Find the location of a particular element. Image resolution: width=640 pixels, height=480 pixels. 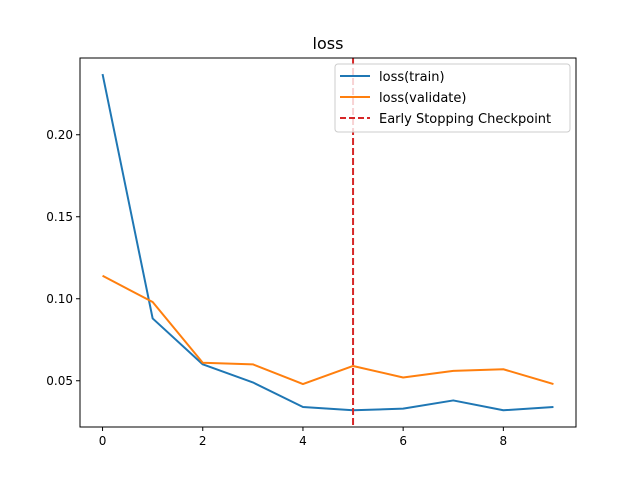

x-tick-label: 0 is located at coordinates (103, 441).